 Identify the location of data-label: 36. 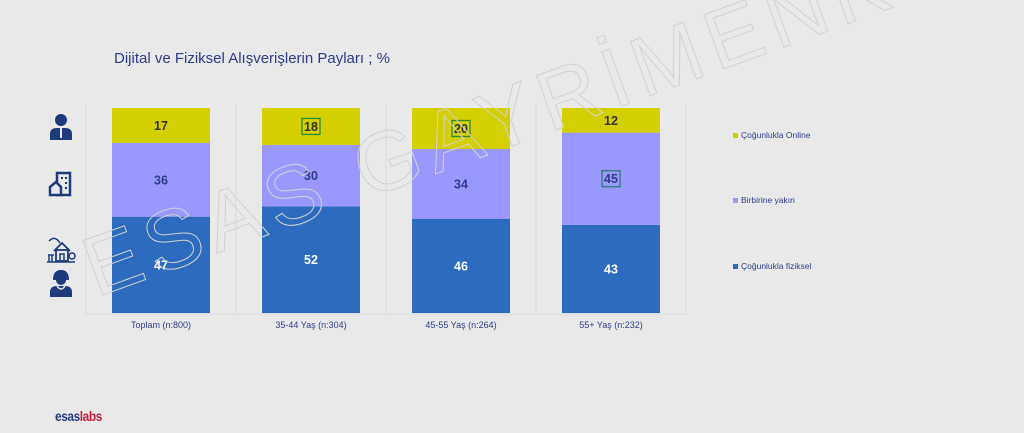
(161, 180).